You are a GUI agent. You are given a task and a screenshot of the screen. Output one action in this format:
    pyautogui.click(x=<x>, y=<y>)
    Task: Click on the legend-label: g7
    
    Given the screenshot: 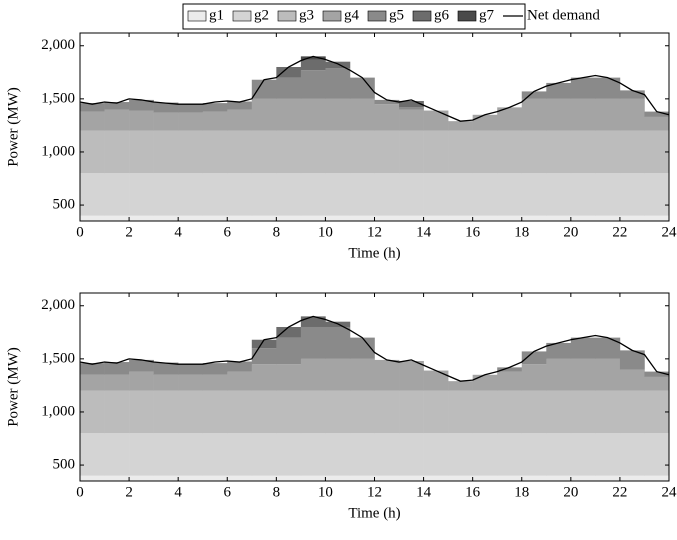 What is the action you would take?
    pyautogui.click(x=487, y=15)
    